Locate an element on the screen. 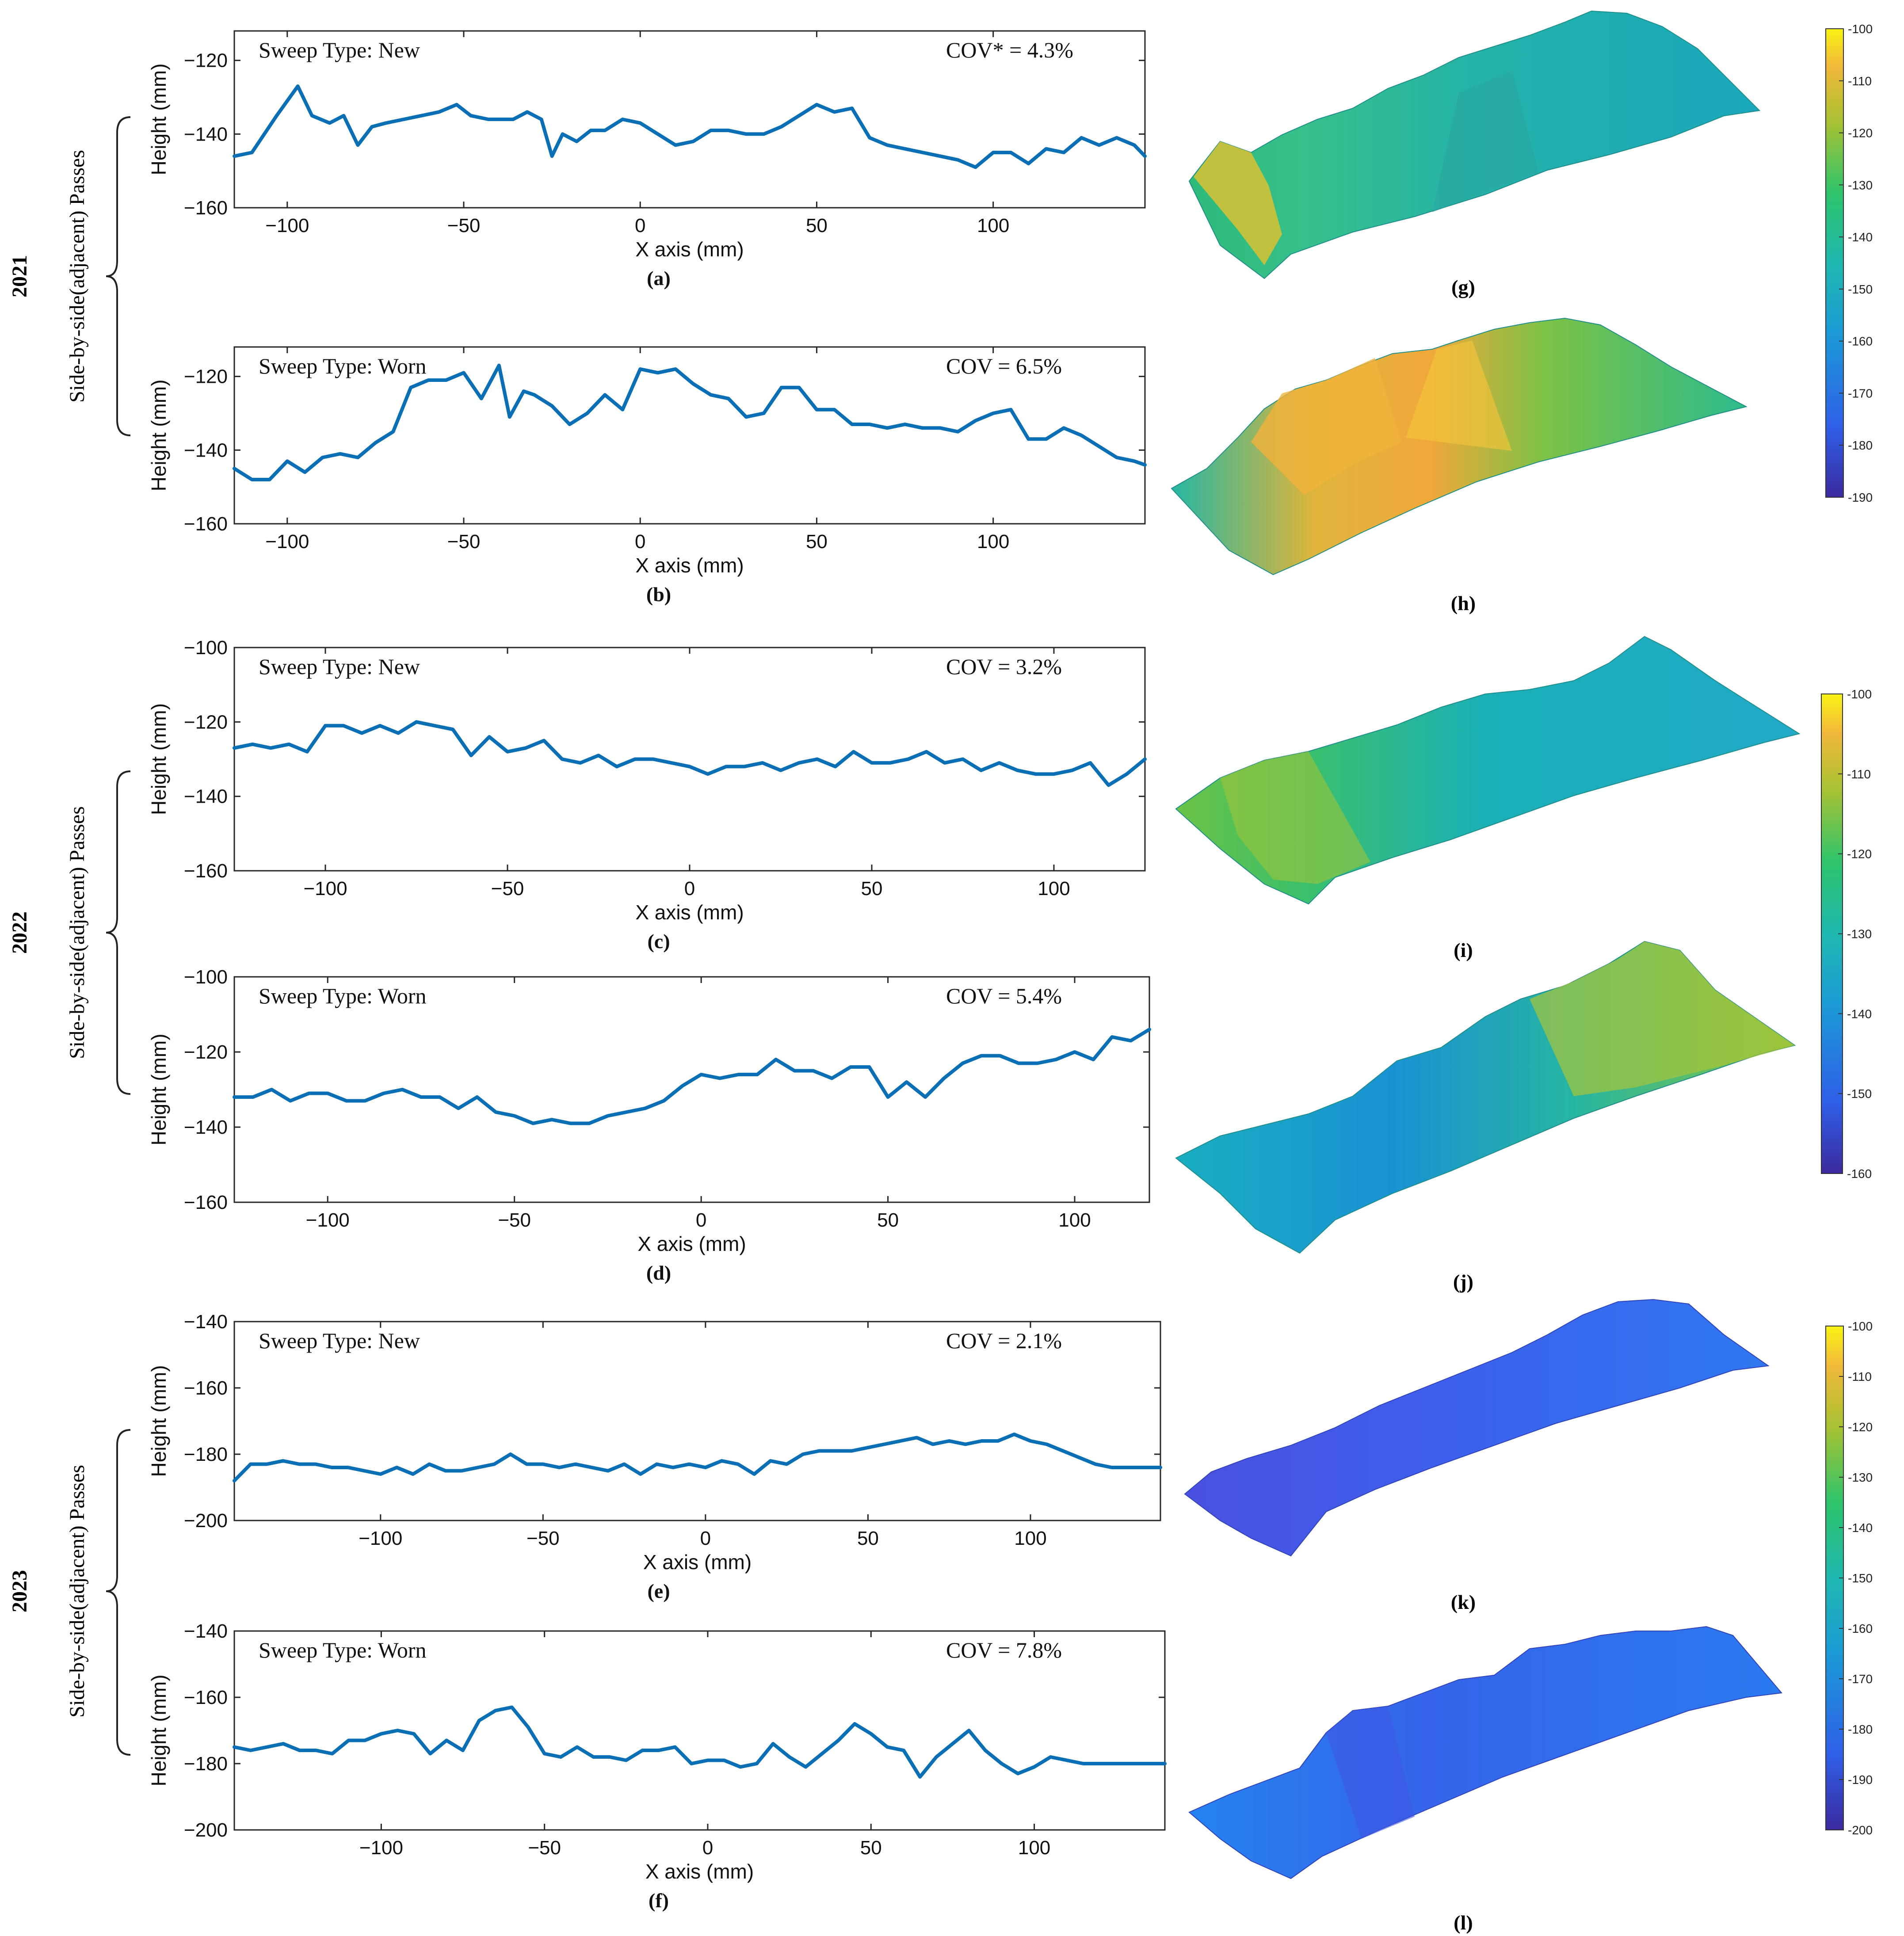 The height and width of the screenshot is (1936, 1904). panel-label: (a) is located at coordinates (659, 278).